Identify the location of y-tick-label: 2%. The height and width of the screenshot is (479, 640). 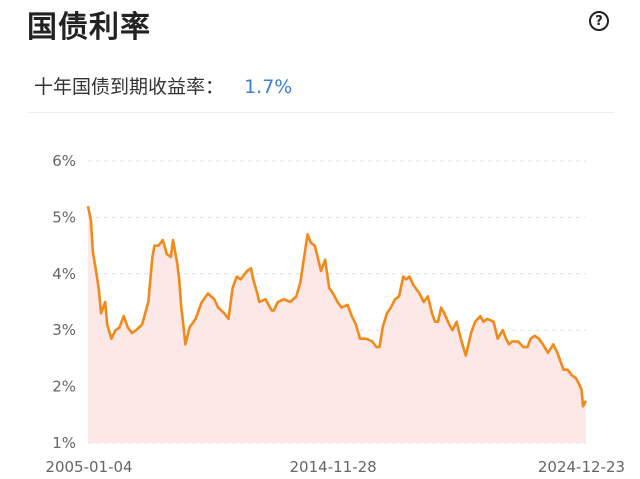
(64, 387).